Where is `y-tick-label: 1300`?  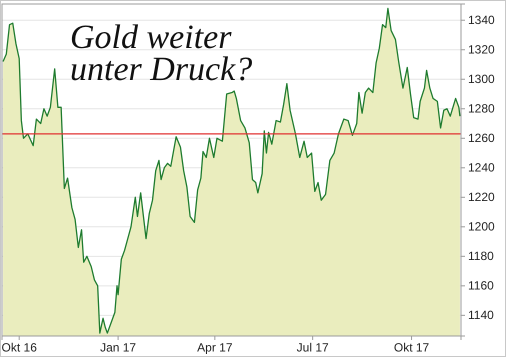
y-tick-label: 1300 is located at coordinates (482, 79).